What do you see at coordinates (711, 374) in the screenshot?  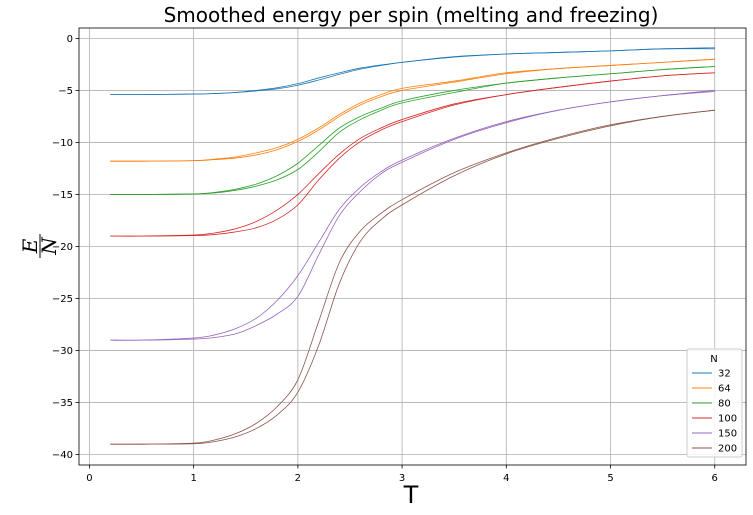 I see `legend-entry: 32` at bounding box center [711, 374].